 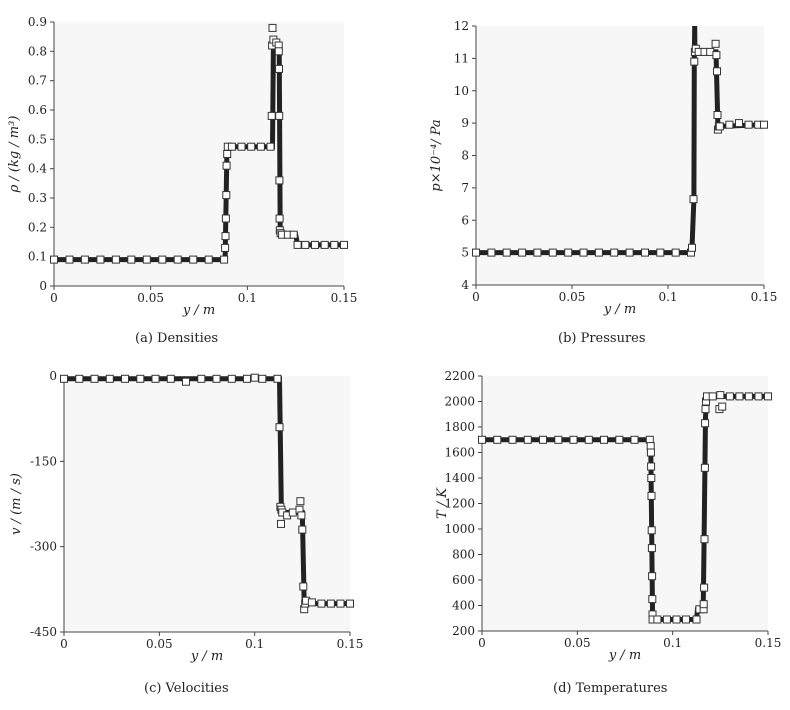 I want to click on caption-a: (a) Densities, so click(x=177, y=338).